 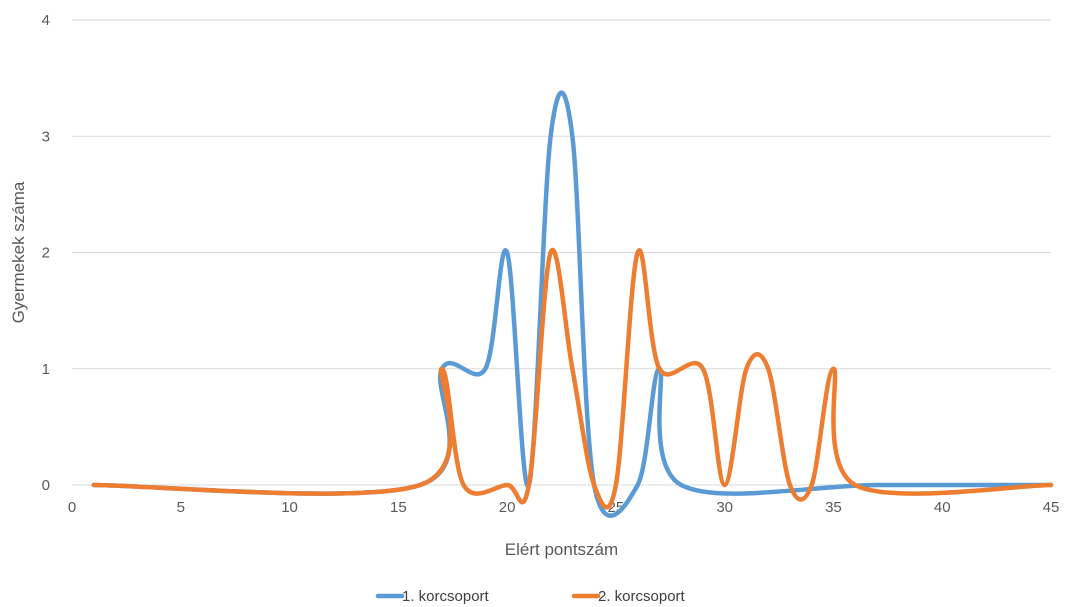 I want to click on x-tick-labels: 0 5 10 15 20 25 30 35 40 45, so click(x=564, y=507).